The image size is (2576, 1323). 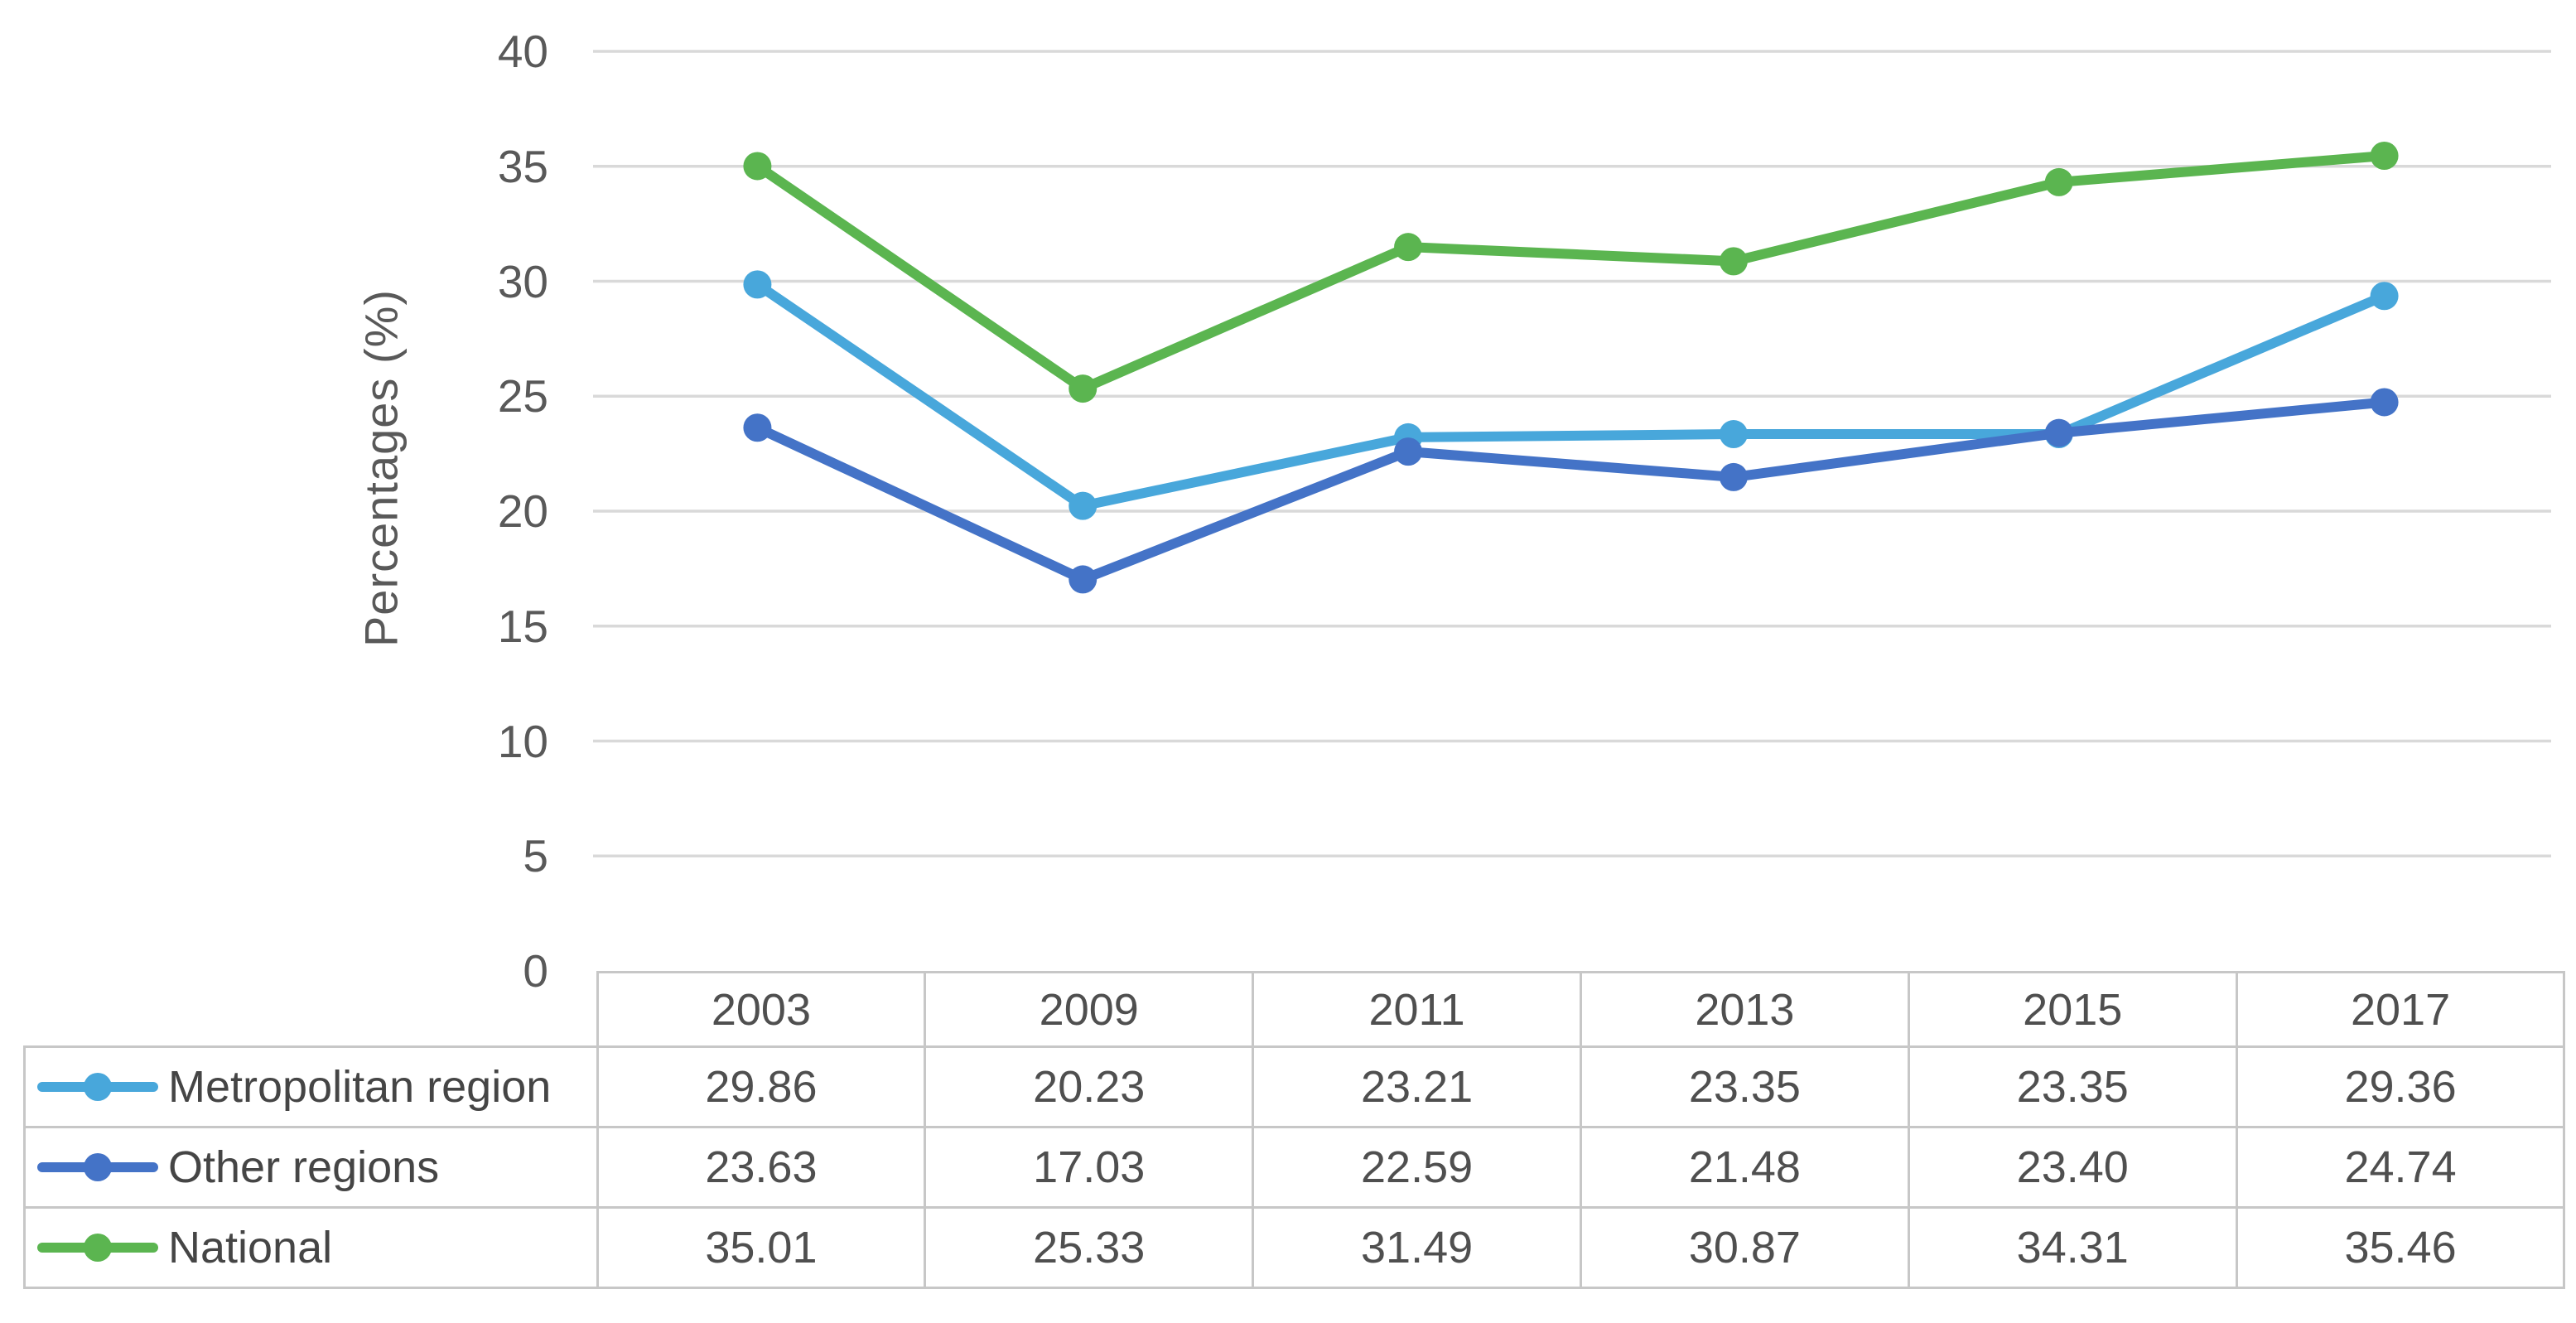 What do you see at coordinates (2385, 296) in the screenshot?
I see `data-point-metropolitan-region-2017` at bounding box center [2385, 296].